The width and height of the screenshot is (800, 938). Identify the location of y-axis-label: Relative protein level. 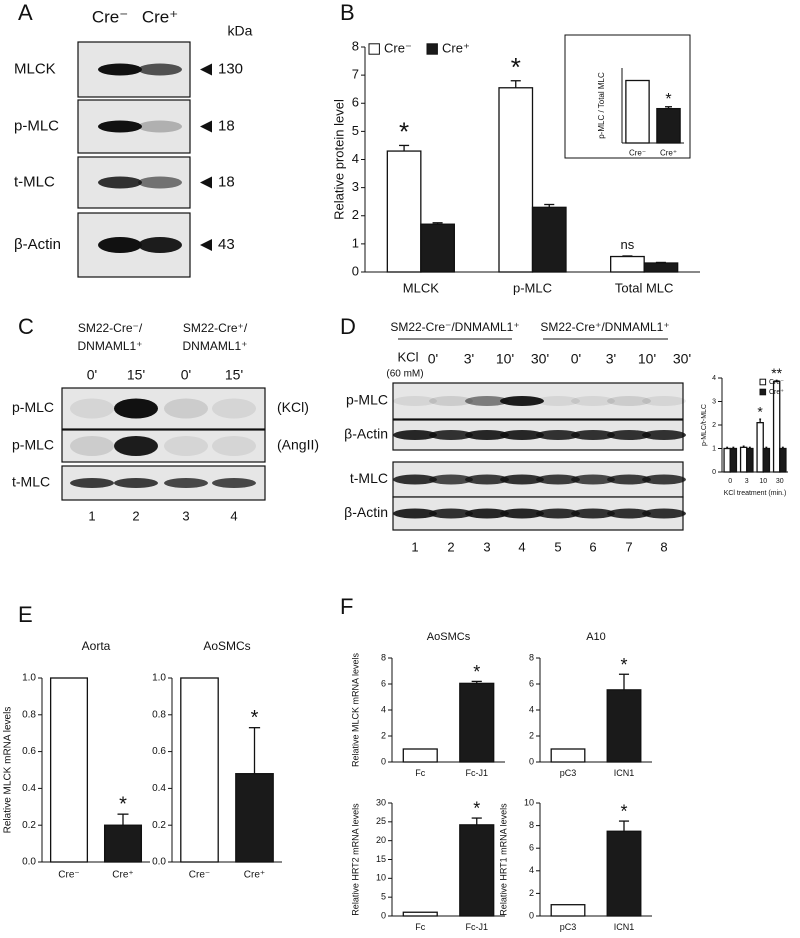
(338, 159).